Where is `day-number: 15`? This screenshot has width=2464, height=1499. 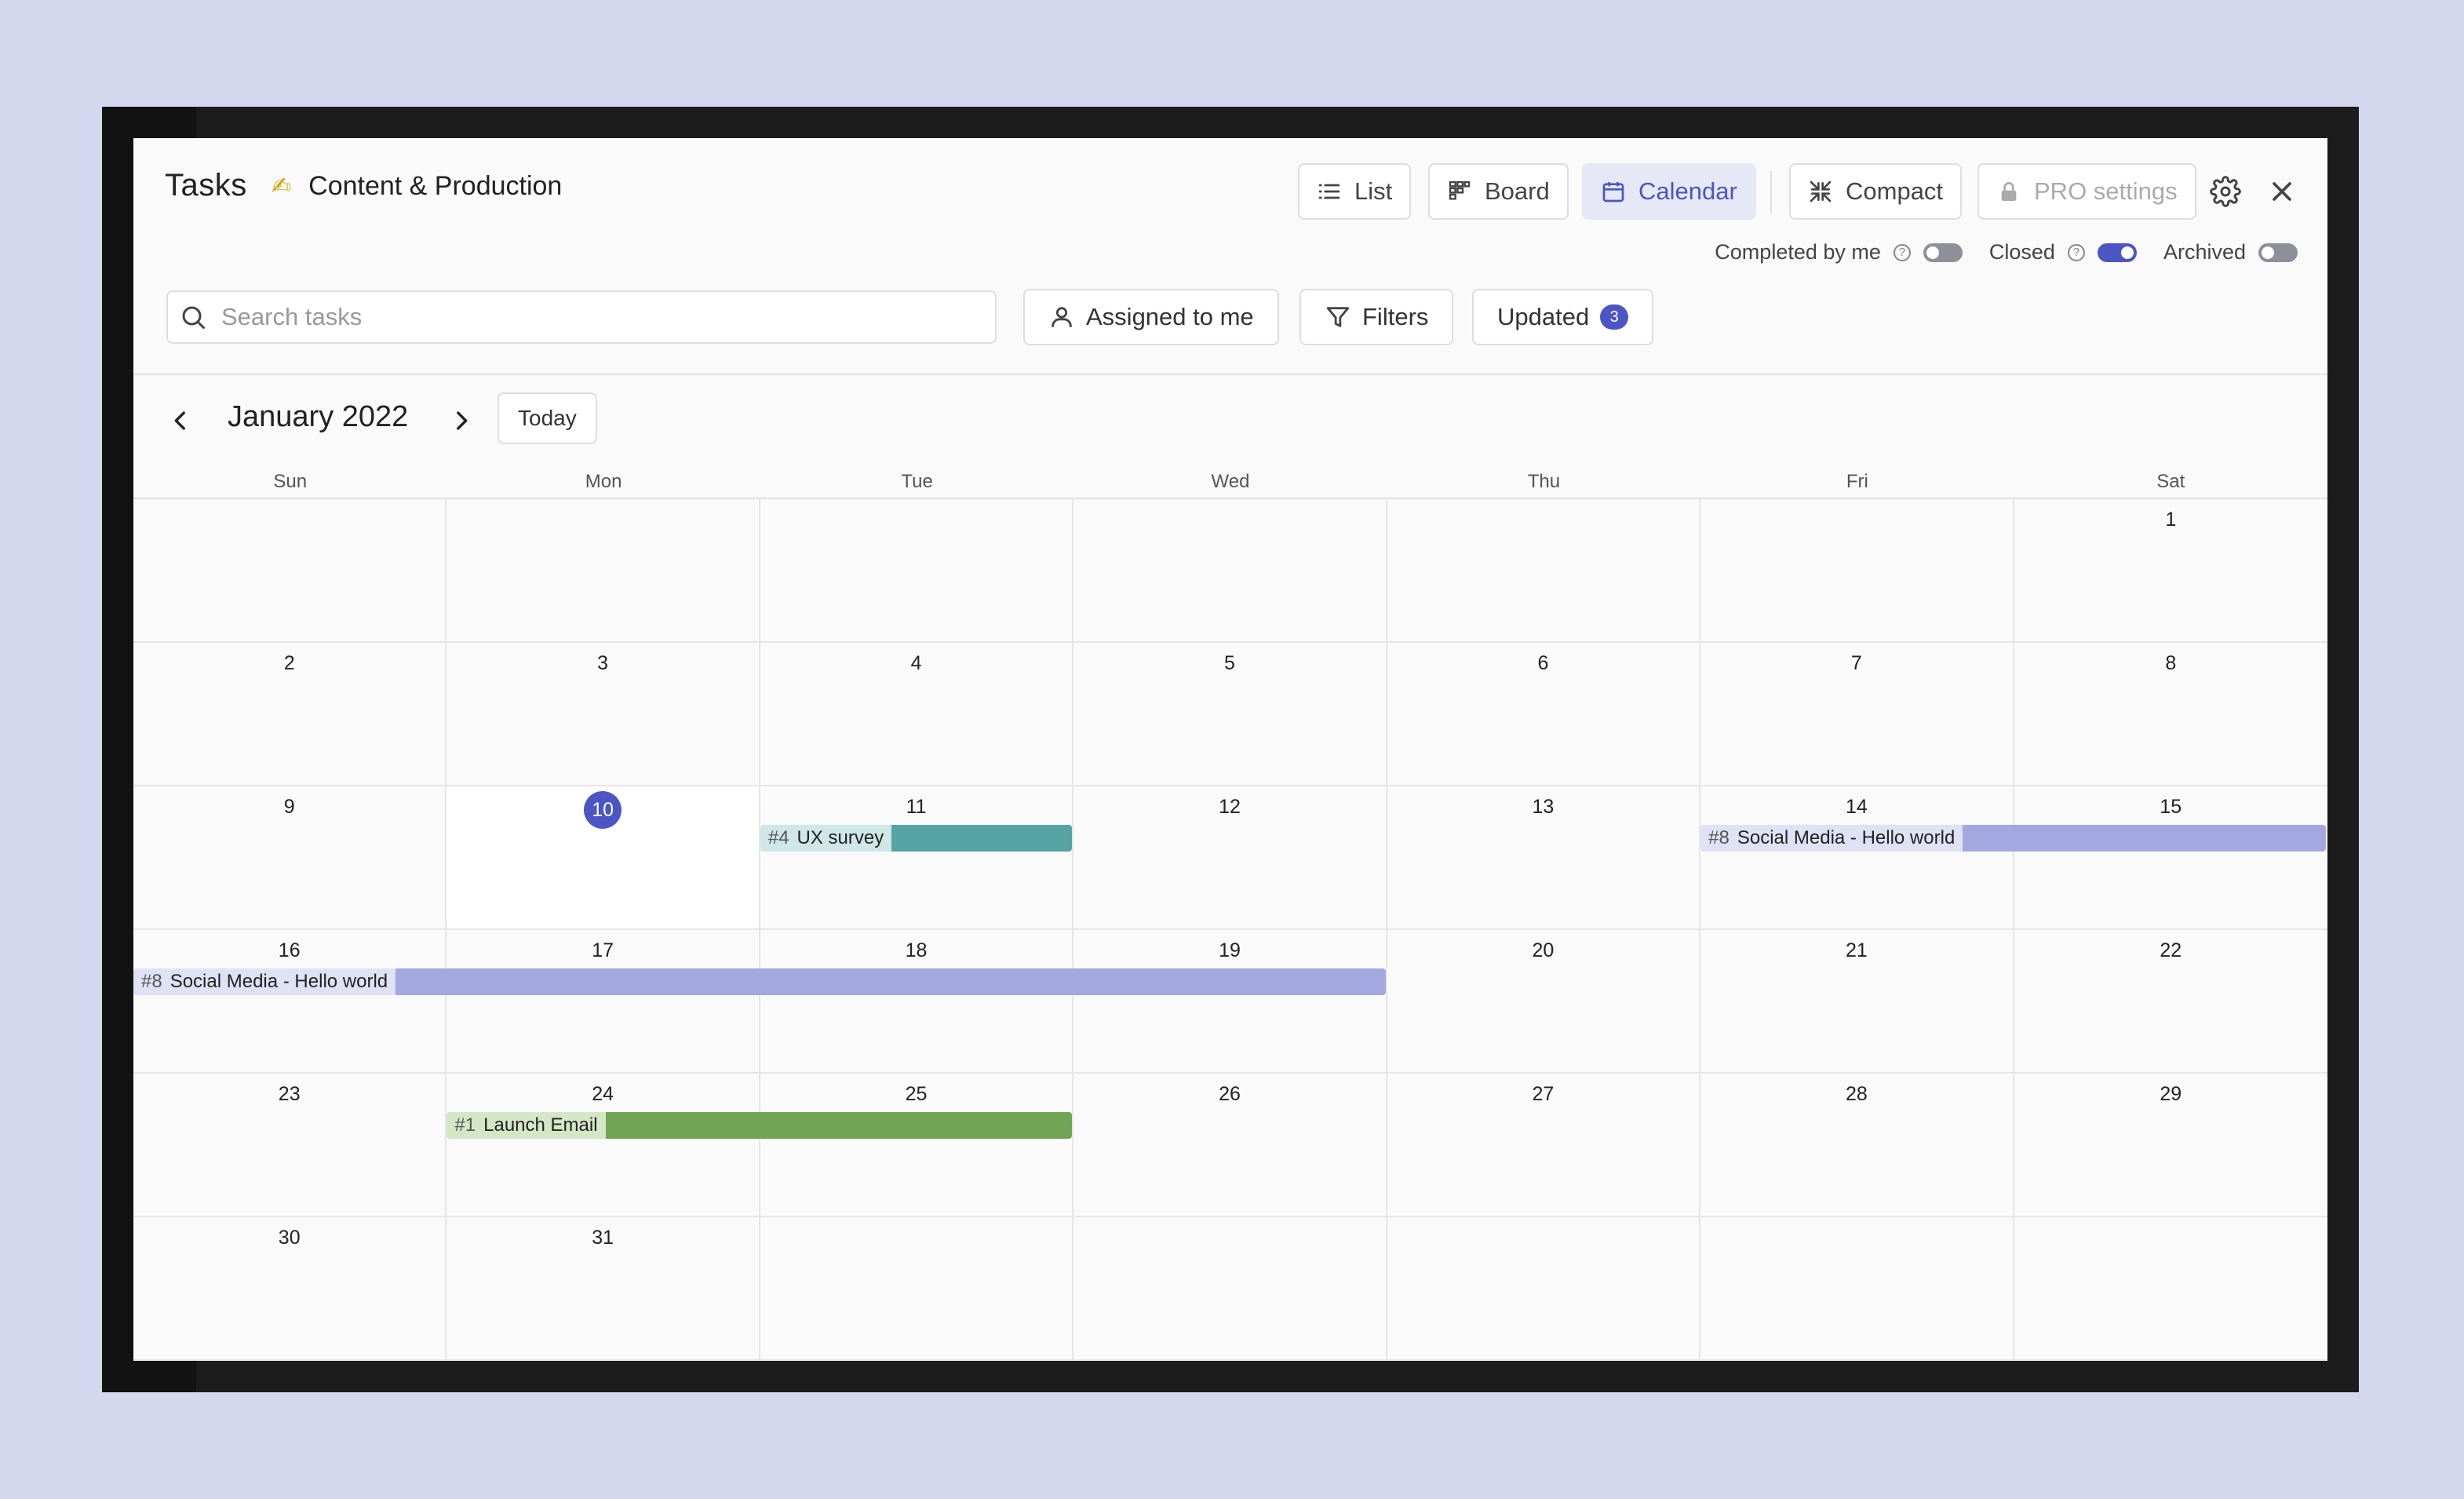 day-number: 15 is located at coordinates (2171, 807).